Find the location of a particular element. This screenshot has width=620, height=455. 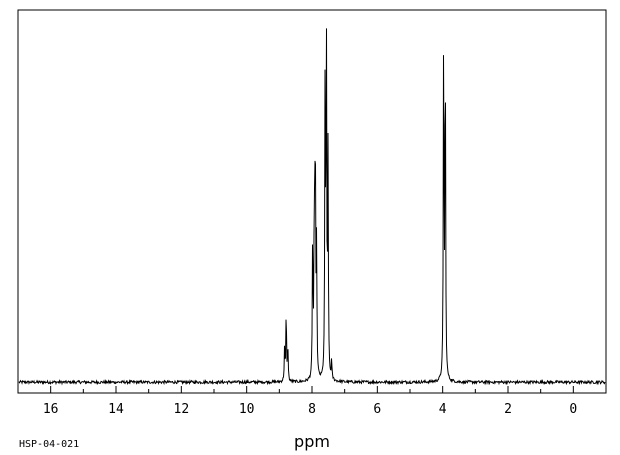

x-tick-label: 14 is located at coordinates (116, 409).